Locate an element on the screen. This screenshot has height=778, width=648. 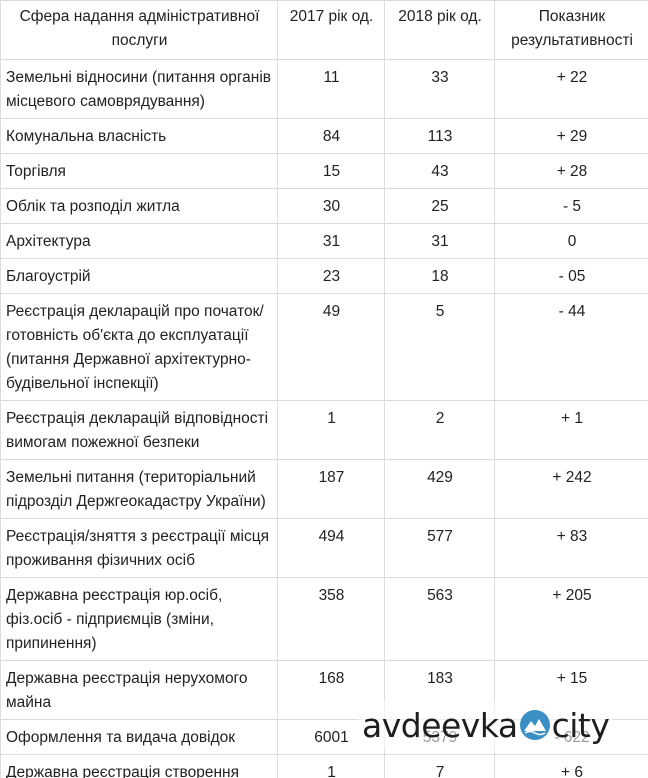
value-2018-cell: 43 is located at coordinates (439, 171).